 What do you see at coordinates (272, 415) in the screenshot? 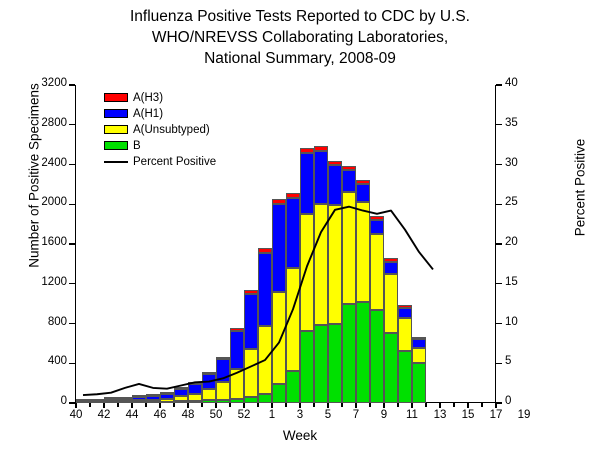
I see `x-axis-tick-label: 1` at bounding box center [272, 415].